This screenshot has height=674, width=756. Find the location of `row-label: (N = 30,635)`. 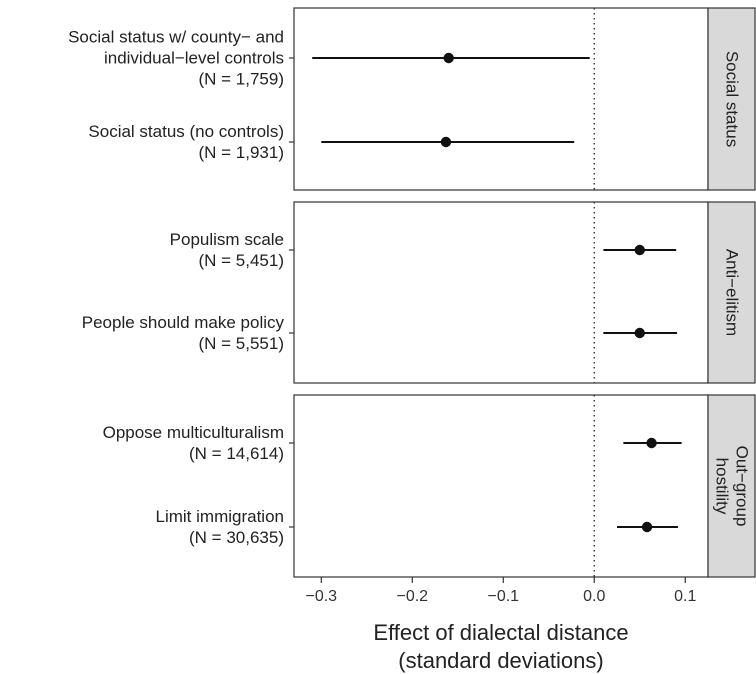

row-label: (N = 30,635) is located at coordinates (236, 537).